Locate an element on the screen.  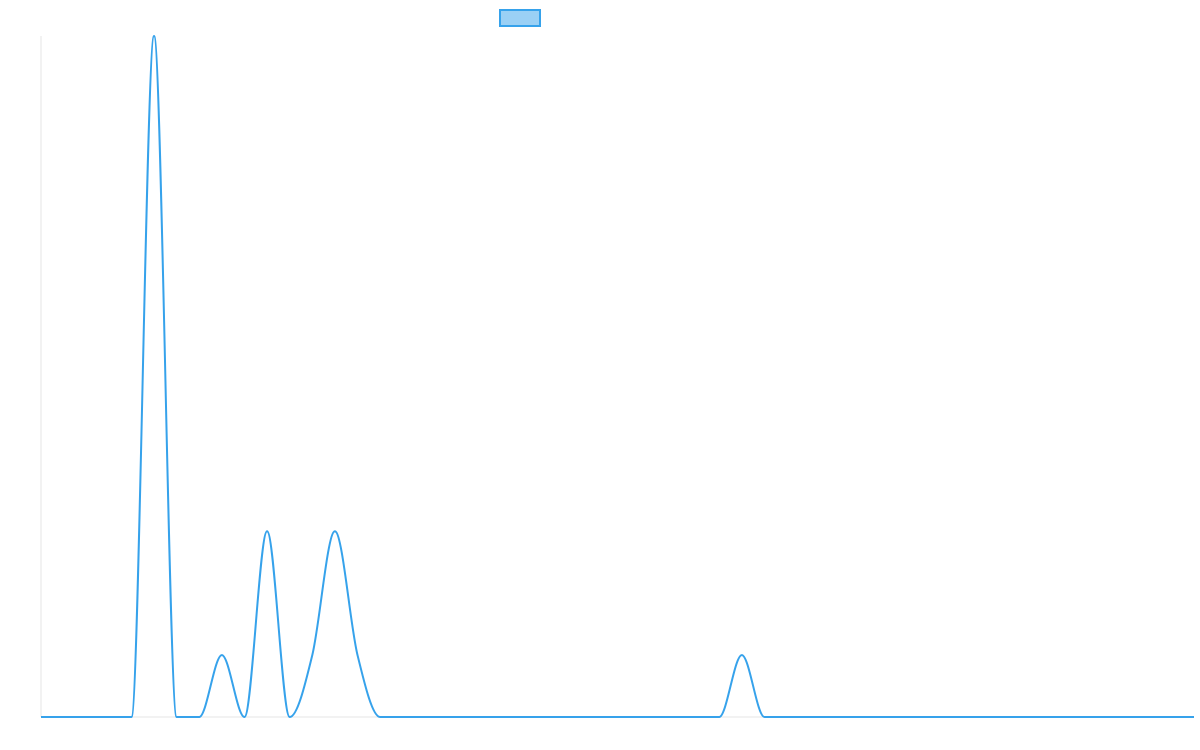
legend-swatch is located at coordinates (520, 18).